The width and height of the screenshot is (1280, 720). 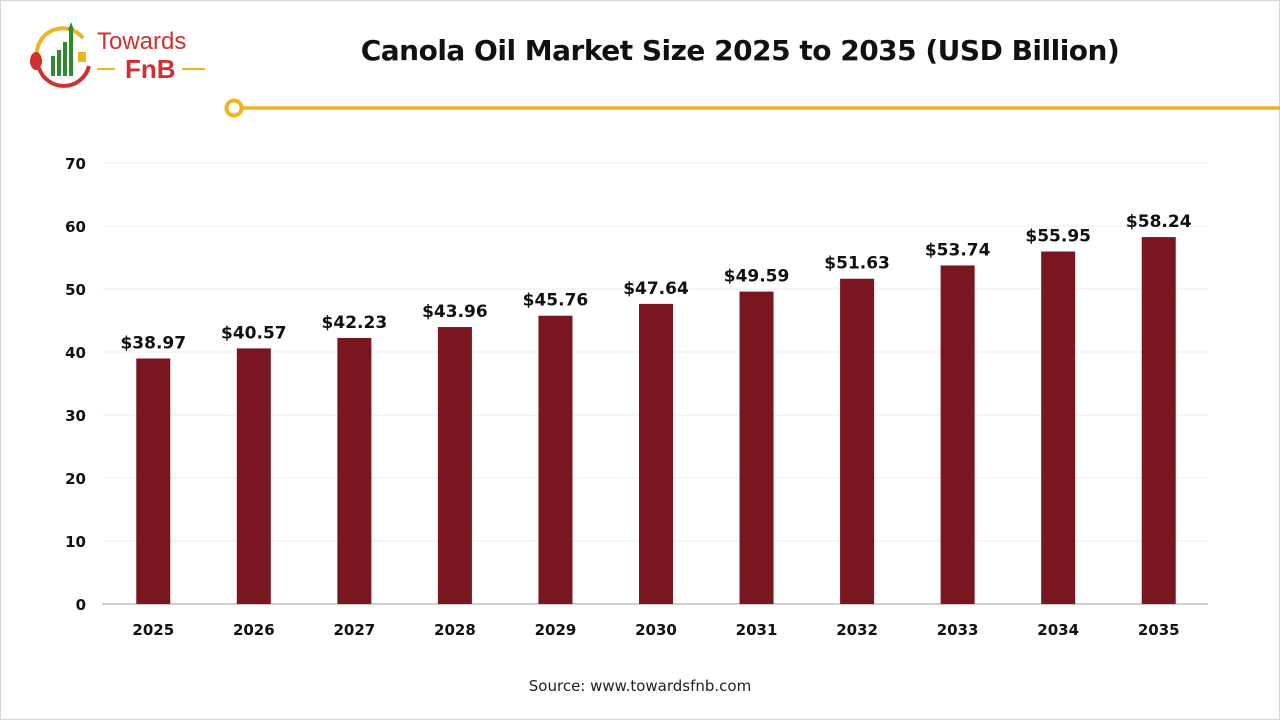 What do you see at coordinates (234, 108) in the screenshot?
I see `accent-dot` at bounding box center [234, 108].